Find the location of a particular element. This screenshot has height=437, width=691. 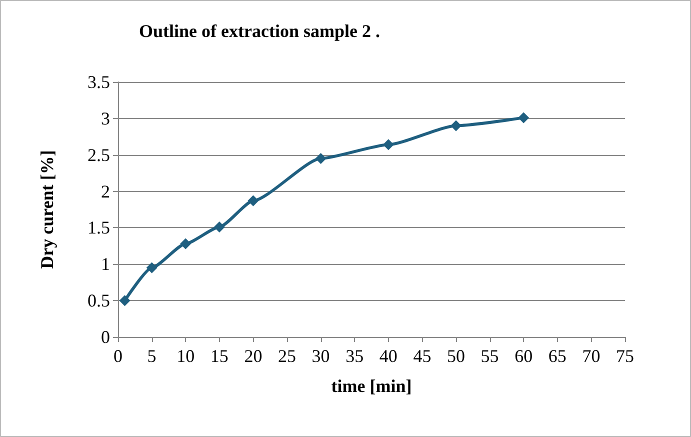

x-tick-label: 5 is located at coordinates (151, 356).